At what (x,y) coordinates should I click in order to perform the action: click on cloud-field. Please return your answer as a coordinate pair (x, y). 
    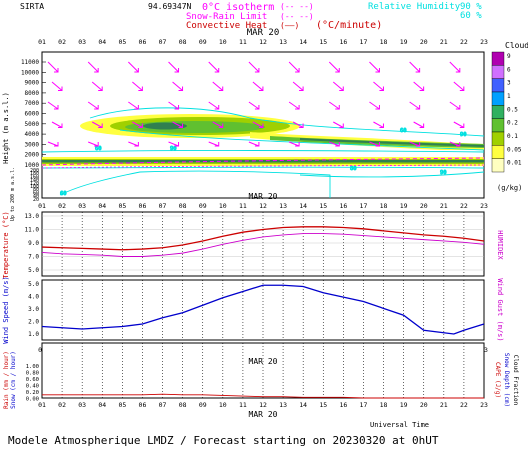
    Looking at the image, I should click on (263, 140).